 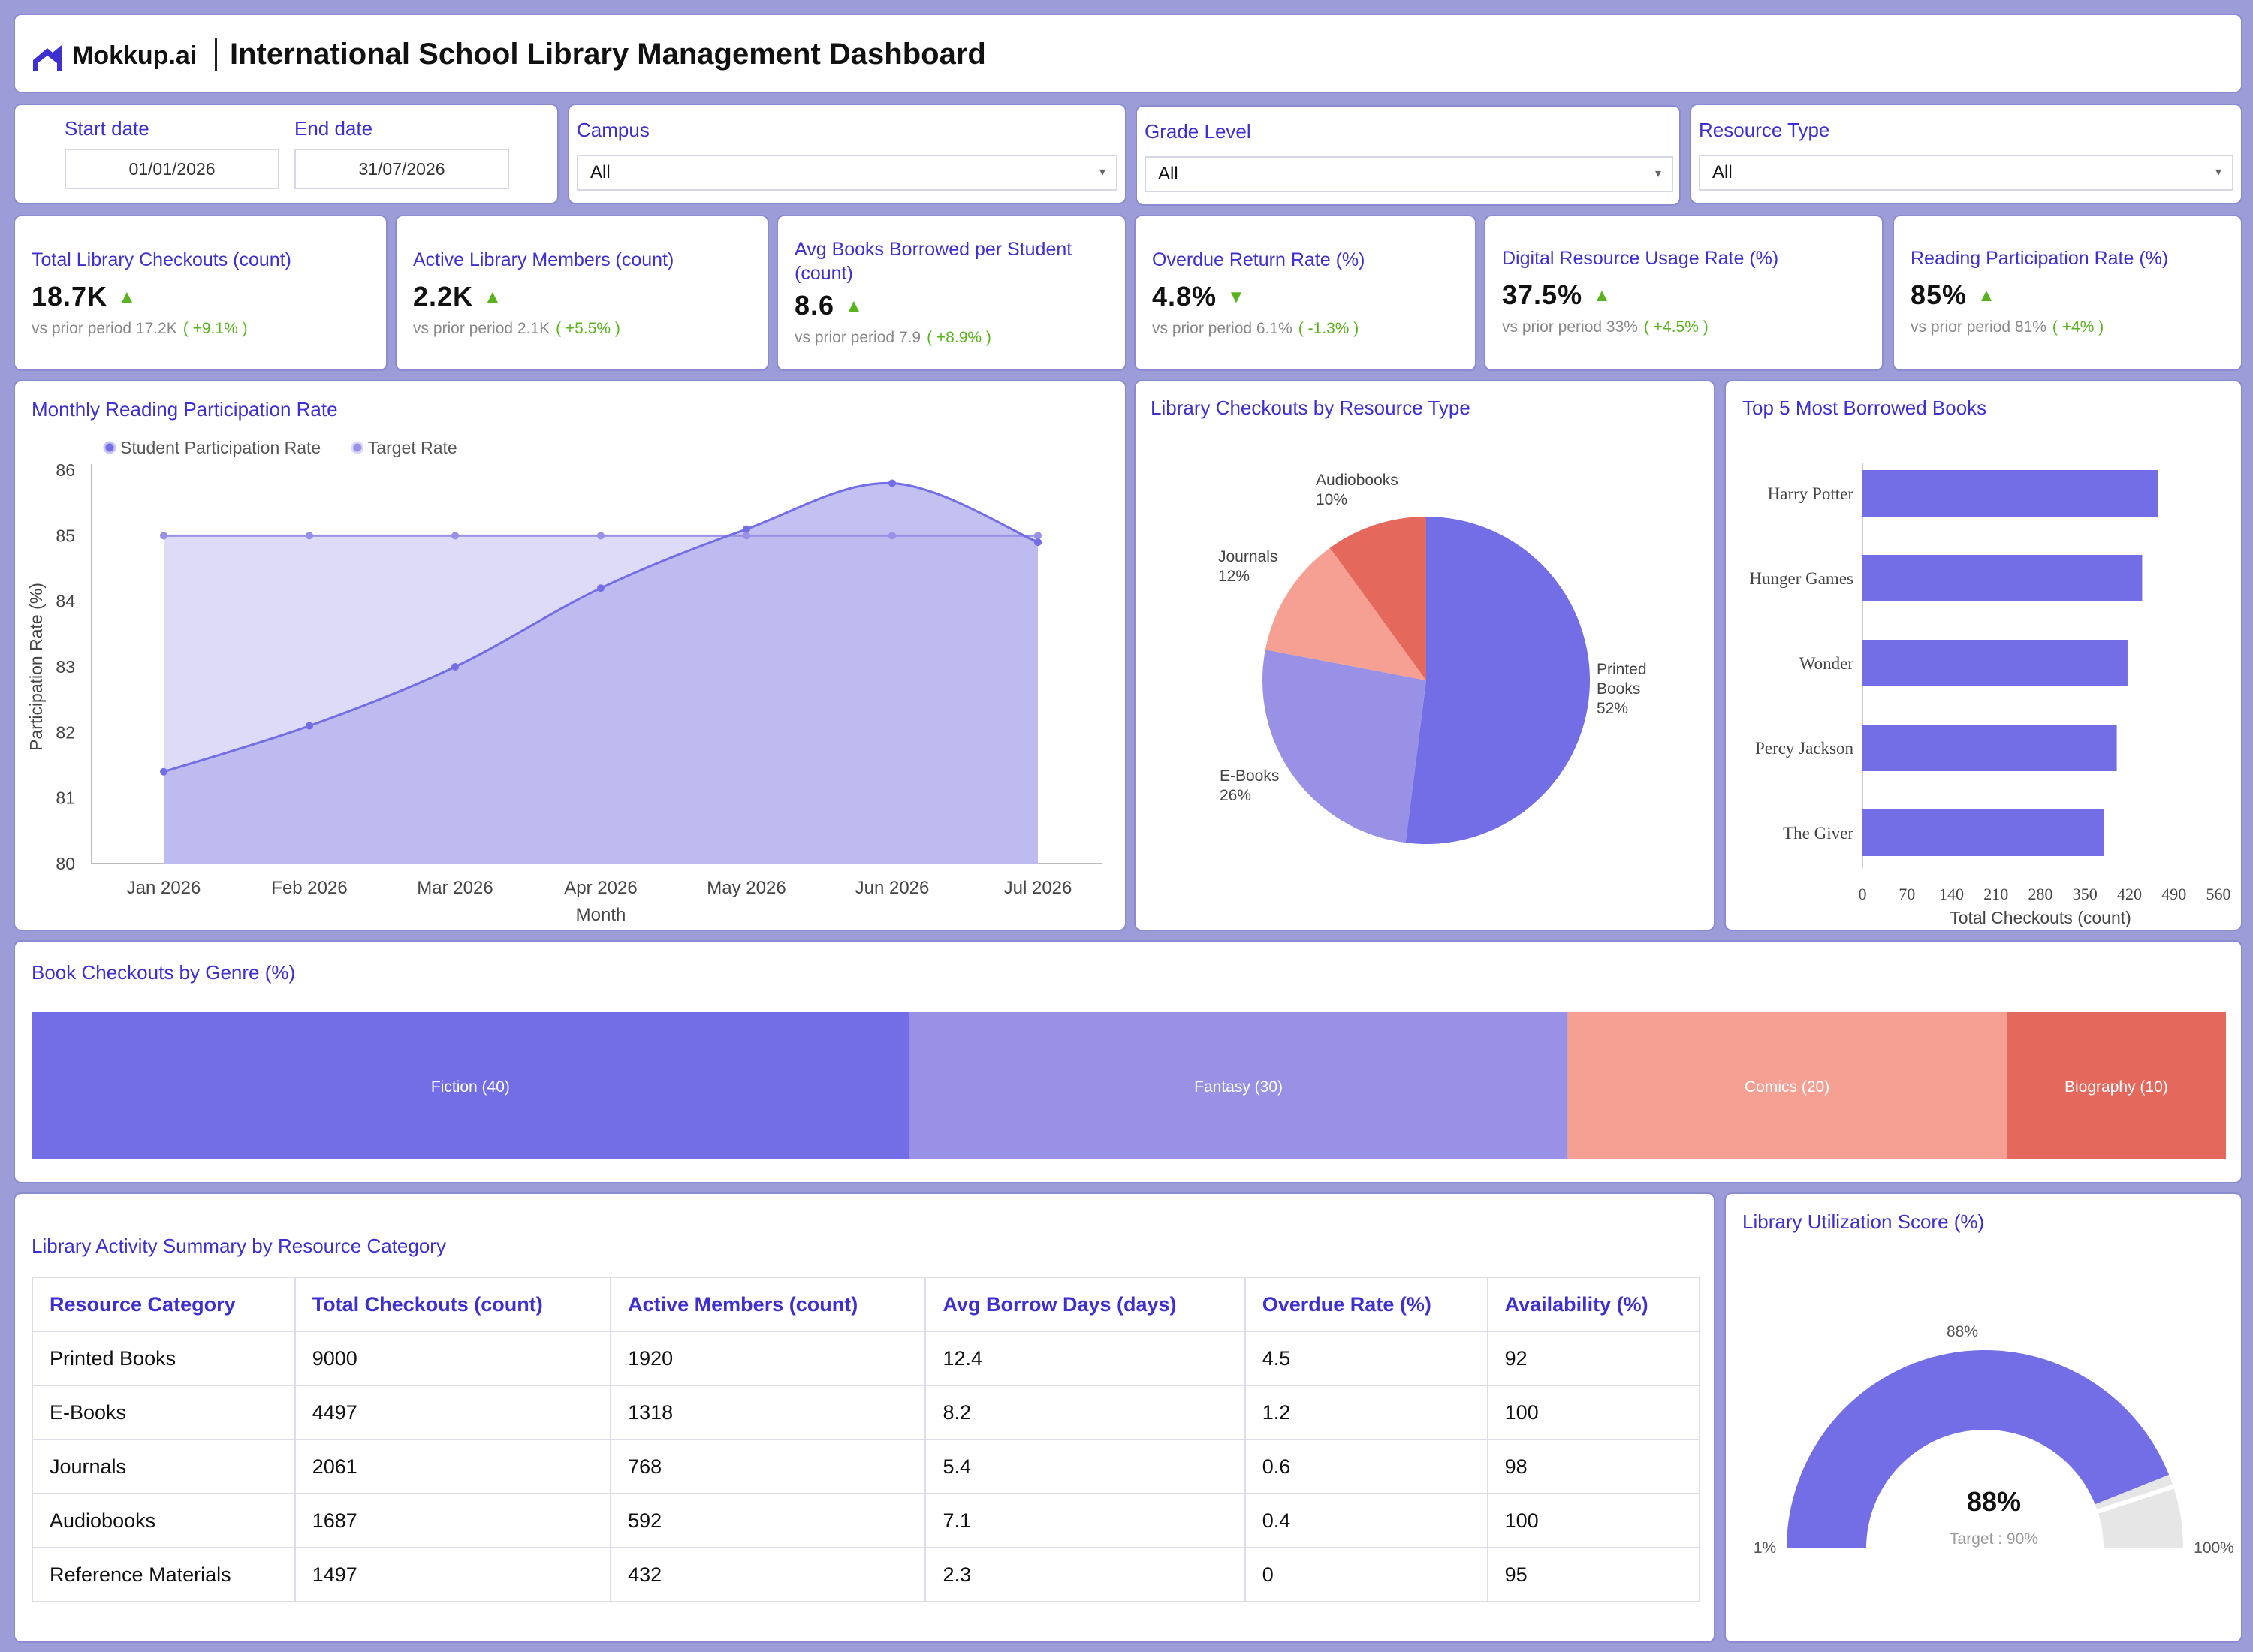 I want to click on x-tick-label: 210, so click(x=1996, y=894).